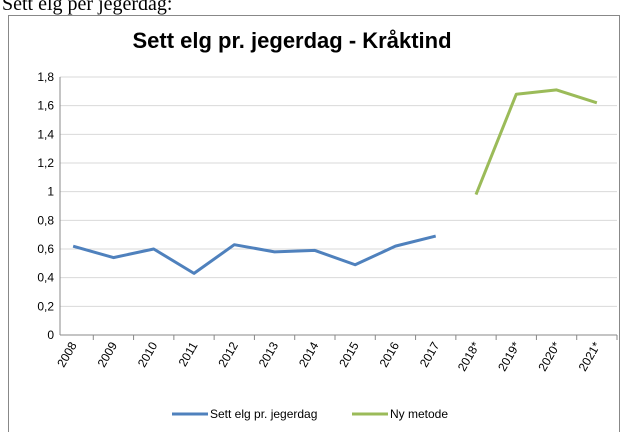 This screenshot has width=627, height=432. Describe the element at coordinates (45, 134) in the screenshot. I see `y-tick-label: 1,4` at that location.